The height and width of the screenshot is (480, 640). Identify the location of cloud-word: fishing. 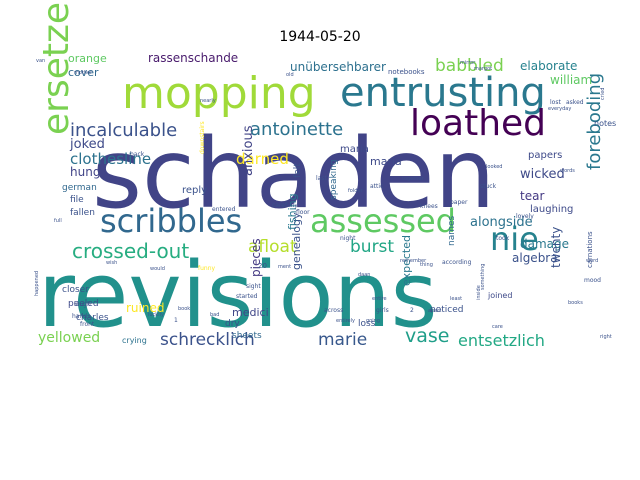
(292, 211).